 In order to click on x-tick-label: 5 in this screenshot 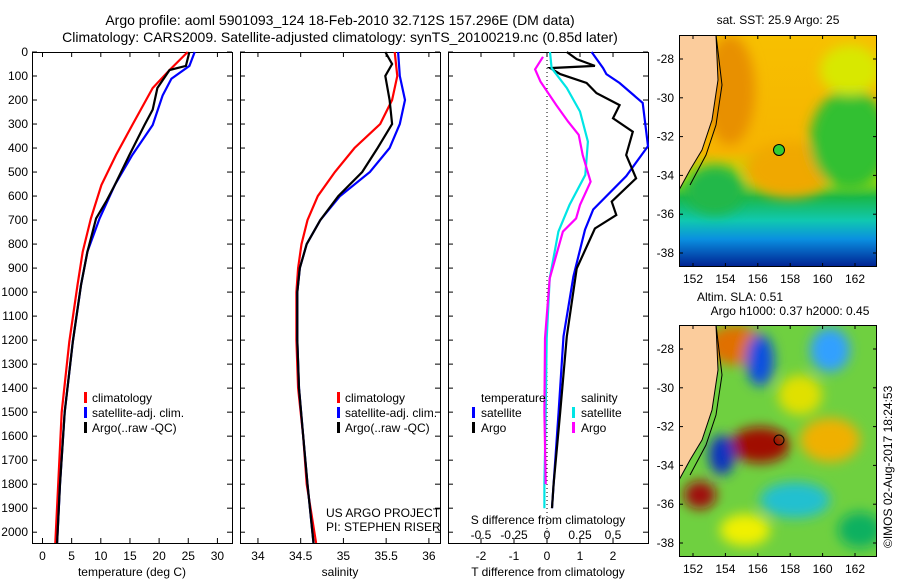, I will do `click(71, 556)`.